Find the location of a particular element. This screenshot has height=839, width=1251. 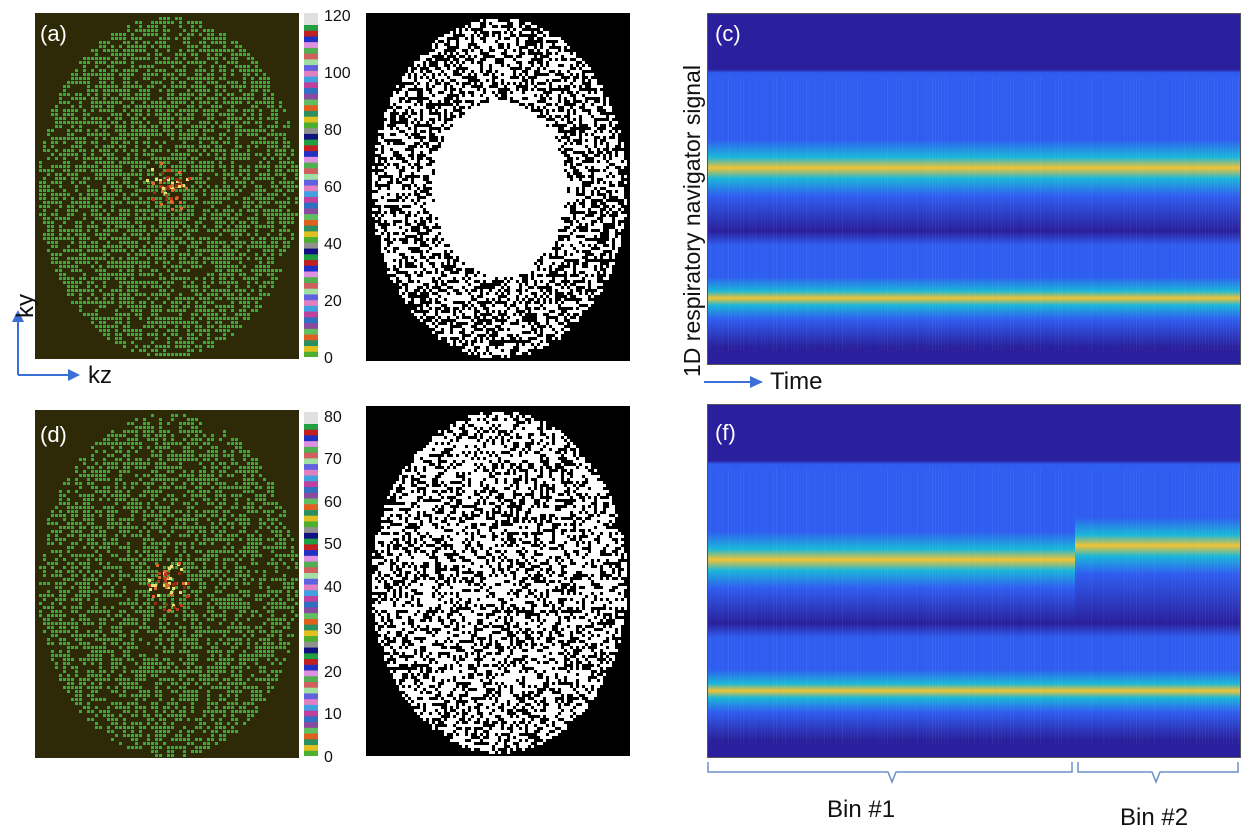

panel-e-label: (e) is located at coordinates (385, 432).